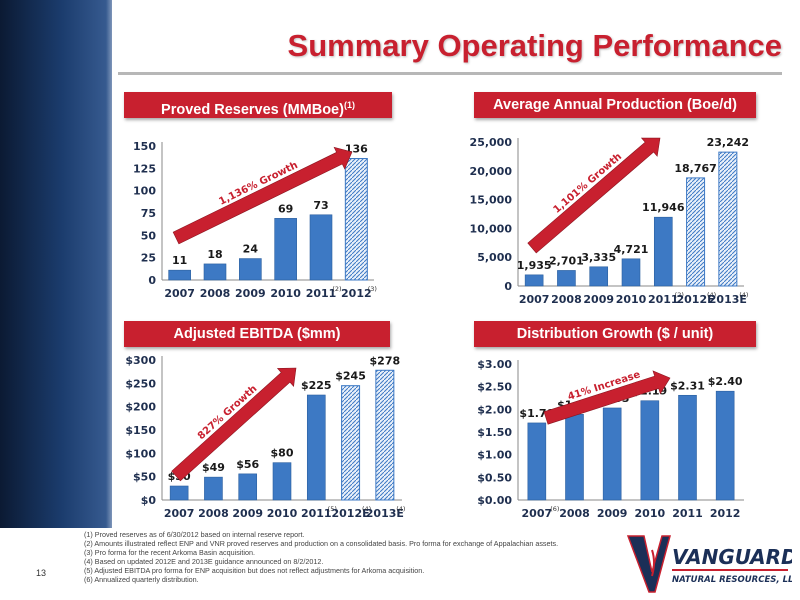 The width and height of the screenshot is (800, 600). Describe the element at coordinates (247, 464) in the screenshot. I see `data-label: $56` at that location.